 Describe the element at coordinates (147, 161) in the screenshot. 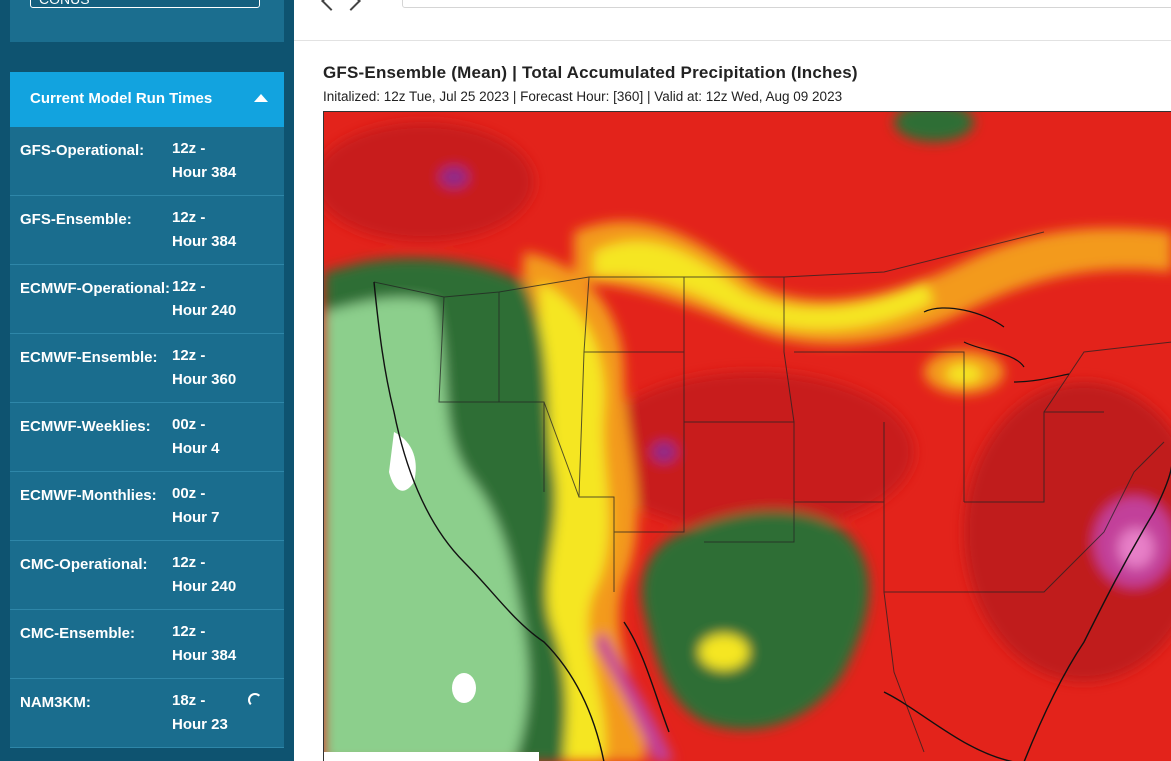

I see `model-row-gfs-operational: GFS-Operational: 12z - Hour 384` at that location.